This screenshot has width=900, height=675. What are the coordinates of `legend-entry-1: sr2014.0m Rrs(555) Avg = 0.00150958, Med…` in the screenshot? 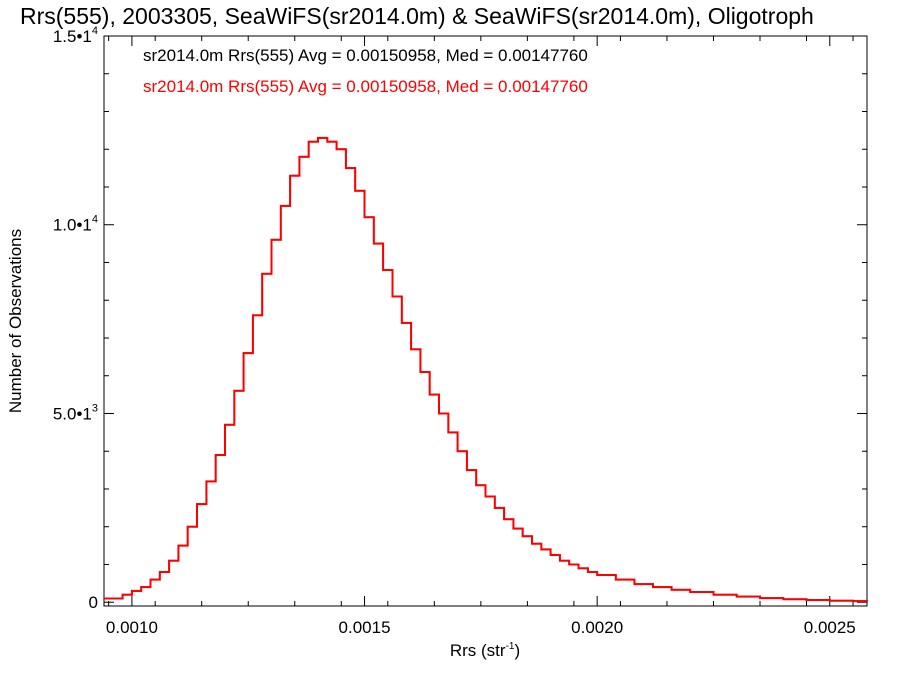 It's located at (365, 55).